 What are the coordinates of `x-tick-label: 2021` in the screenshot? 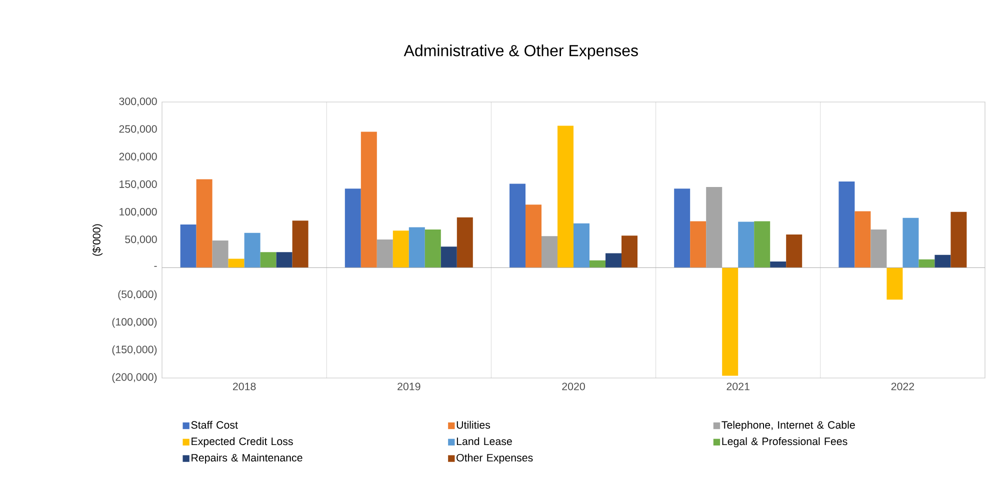 It's located at (738, 386).